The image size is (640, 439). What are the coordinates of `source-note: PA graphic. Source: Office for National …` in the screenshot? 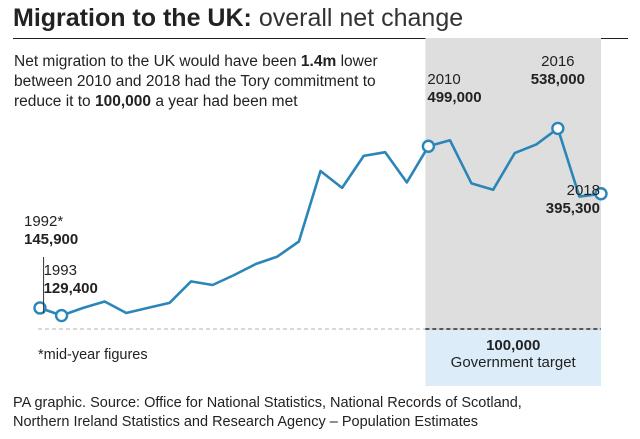 It's located at (267, 413).